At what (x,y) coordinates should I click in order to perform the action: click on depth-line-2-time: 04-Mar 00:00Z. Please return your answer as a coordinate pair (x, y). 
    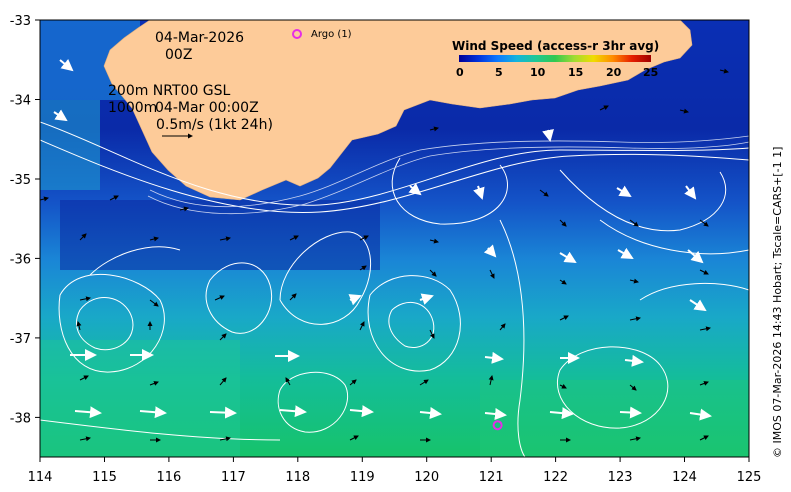
    Looking at the image, I should click on (207, 108).